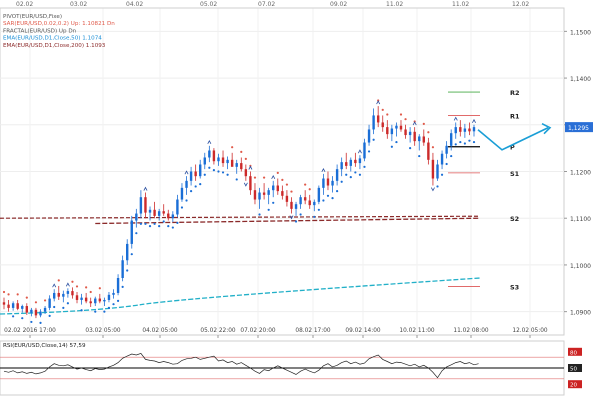 The width and height of the screenshot is (594, 400). I want to click on legend-entry: EMA(EUR/USD,D1,Close,50) 1.1074, so click(52, 39).